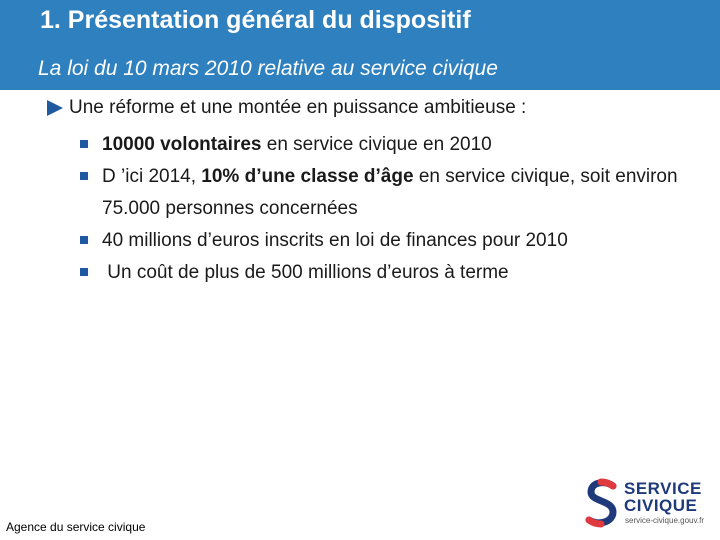 The image size is (720, 540). What do you see at coordinates (307, 176) in the screenshot?
I see `bold-text: 10% d’une classe d’âge` at bounding box center [307, 176].